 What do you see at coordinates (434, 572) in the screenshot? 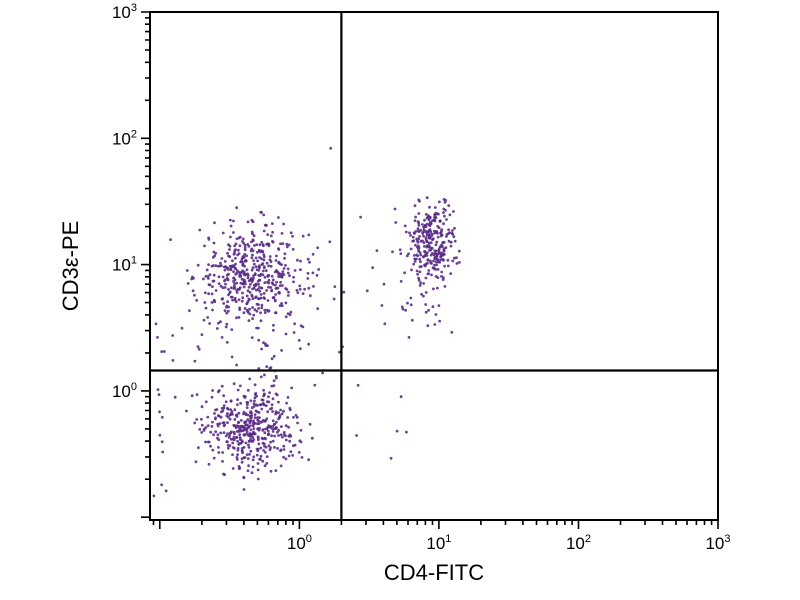
I see `x-axis-label: CD4-FITC` at bounding box center [434, 572].